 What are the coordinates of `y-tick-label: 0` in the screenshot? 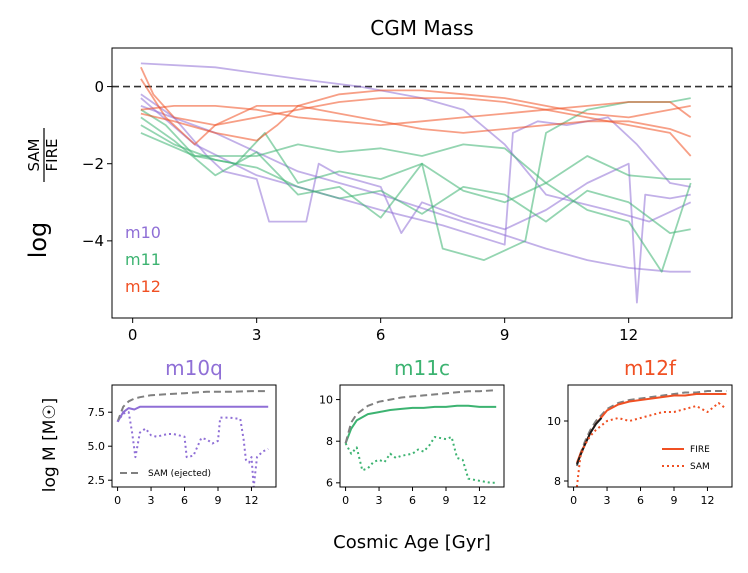 It's located at (99, 87).